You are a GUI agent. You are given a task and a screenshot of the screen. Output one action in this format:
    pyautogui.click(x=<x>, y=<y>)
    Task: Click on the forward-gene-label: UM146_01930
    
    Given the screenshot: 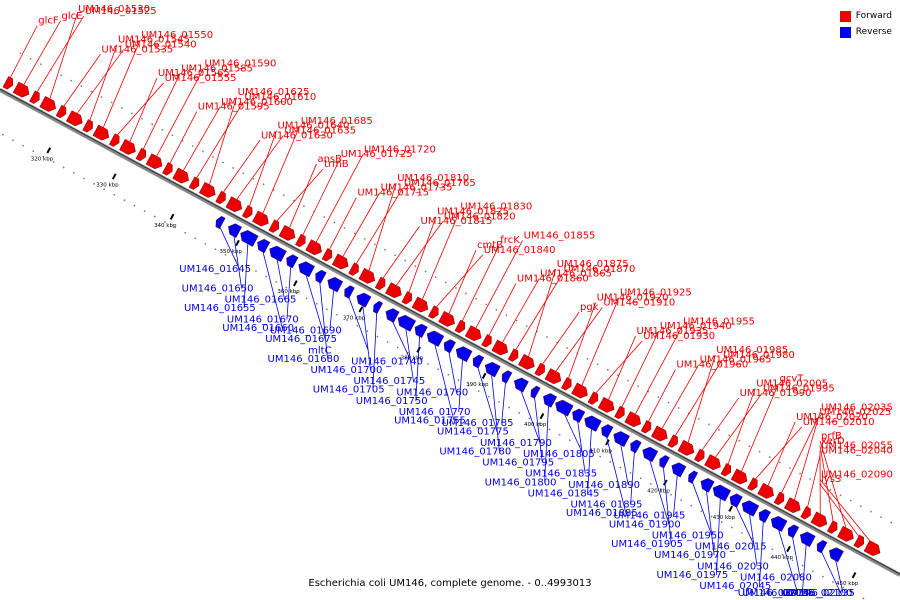 What is the action you would take?
    pyautogui.click(x=679, y=336)
    